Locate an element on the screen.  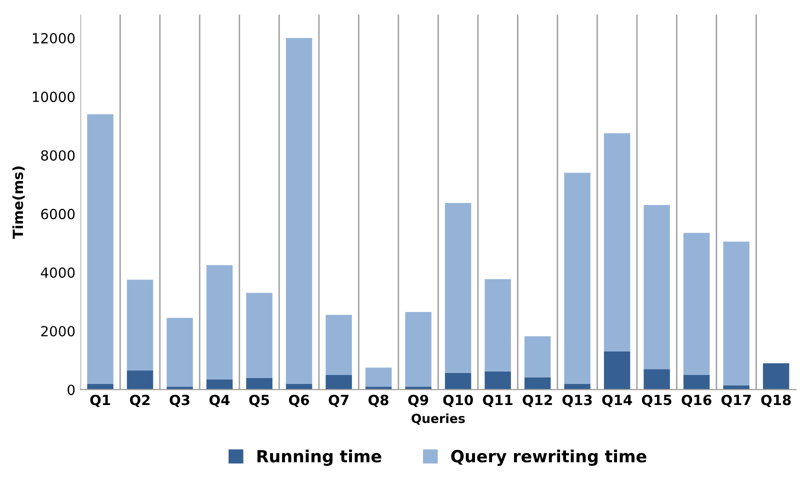
x-tick-label: Q8 is located at coordinates (378, 401).